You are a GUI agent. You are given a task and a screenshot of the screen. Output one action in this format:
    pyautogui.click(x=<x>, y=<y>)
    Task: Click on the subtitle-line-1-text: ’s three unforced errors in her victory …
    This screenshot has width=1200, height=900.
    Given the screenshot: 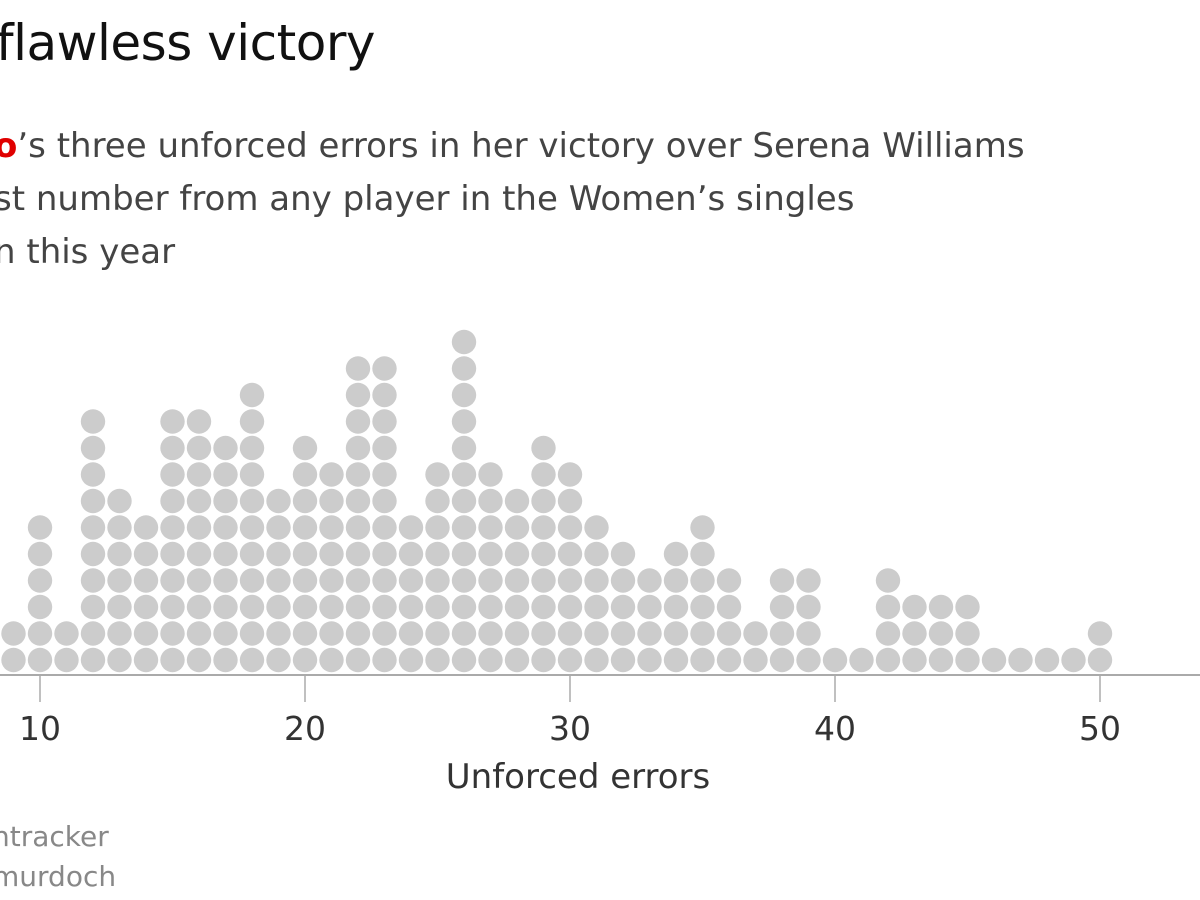 What is the action you would take?
    pyautogui.click(x=521, y=146)
    